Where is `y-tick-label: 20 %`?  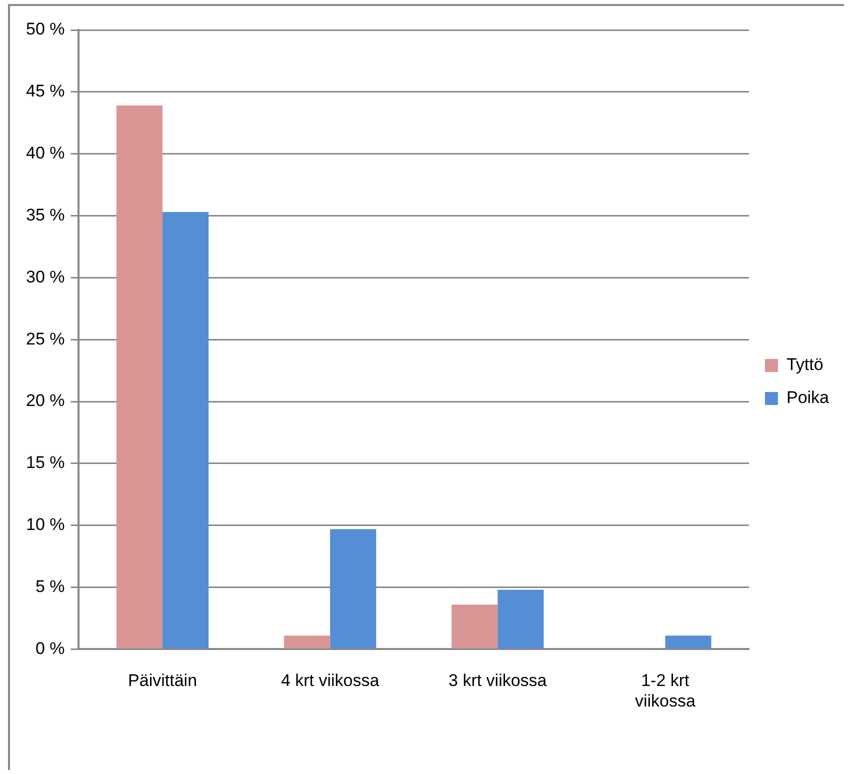
y-tick-label: 20 % is located at coordinates (45, 400).